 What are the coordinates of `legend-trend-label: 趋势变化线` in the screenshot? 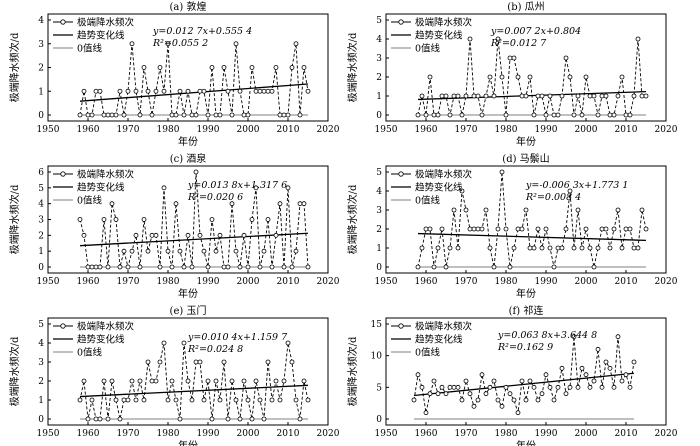 It's located at (101, 188).